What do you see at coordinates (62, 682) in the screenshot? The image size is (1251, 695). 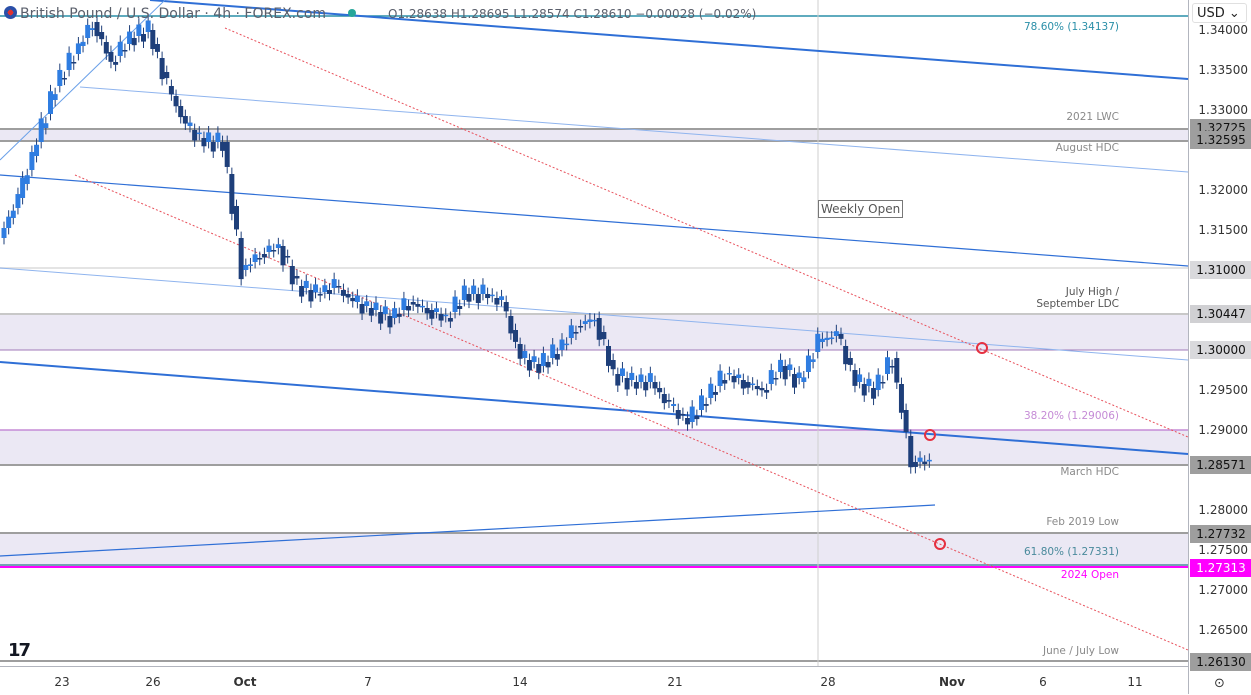 I see `time-tick: 23` at bounding box center [62, 682].